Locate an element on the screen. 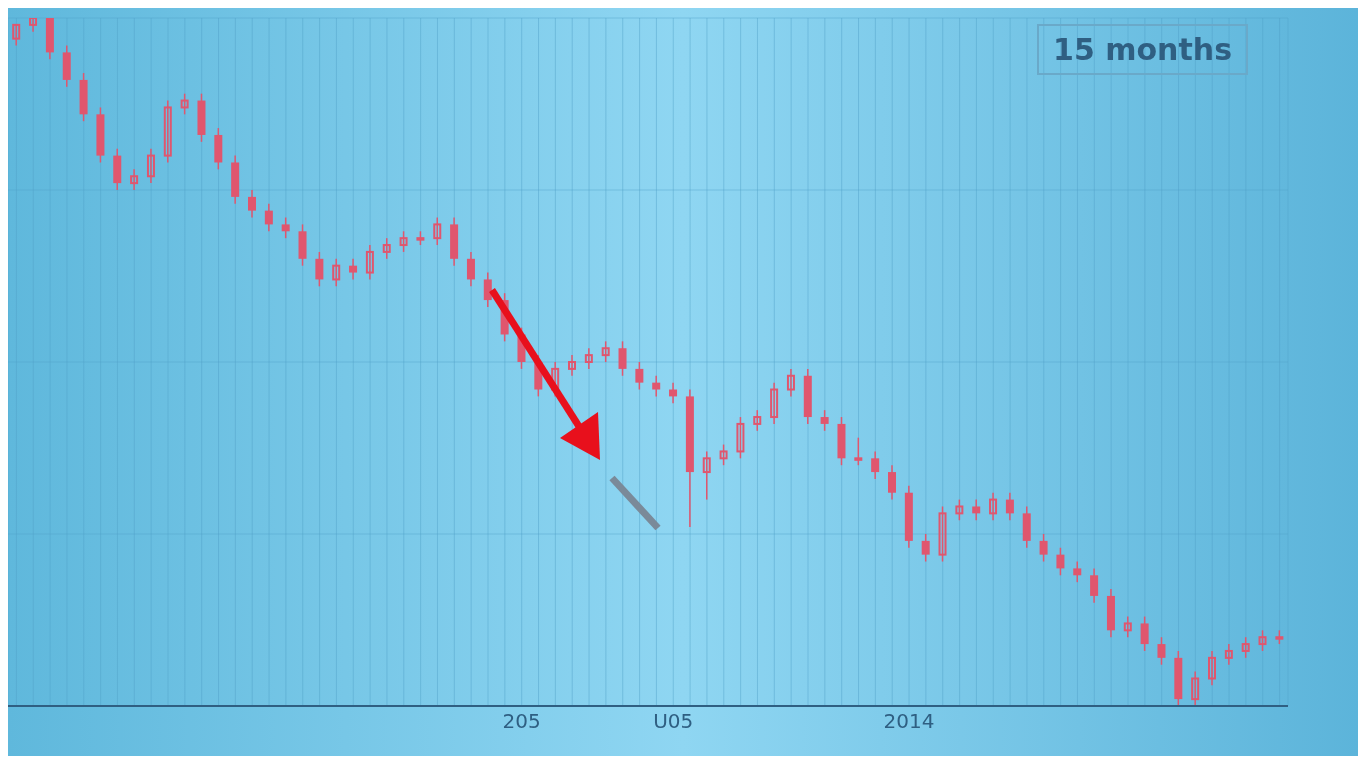 This screenshot has width=1368, height=768. x-tick-label: U05 is located at coordinates (673, 721).